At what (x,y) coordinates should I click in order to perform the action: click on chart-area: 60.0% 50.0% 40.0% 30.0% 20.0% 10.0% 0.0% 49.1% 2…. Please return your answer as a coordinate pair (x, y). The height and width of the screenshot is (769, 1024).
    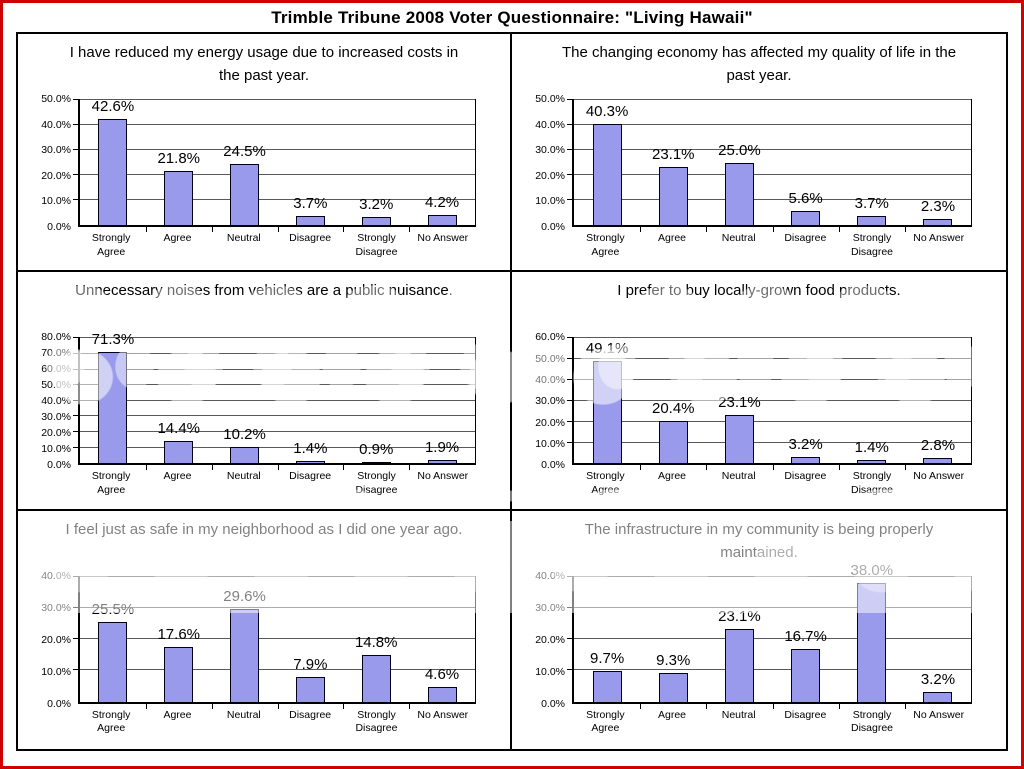
    Looking at the image, I should click on (762, 414).